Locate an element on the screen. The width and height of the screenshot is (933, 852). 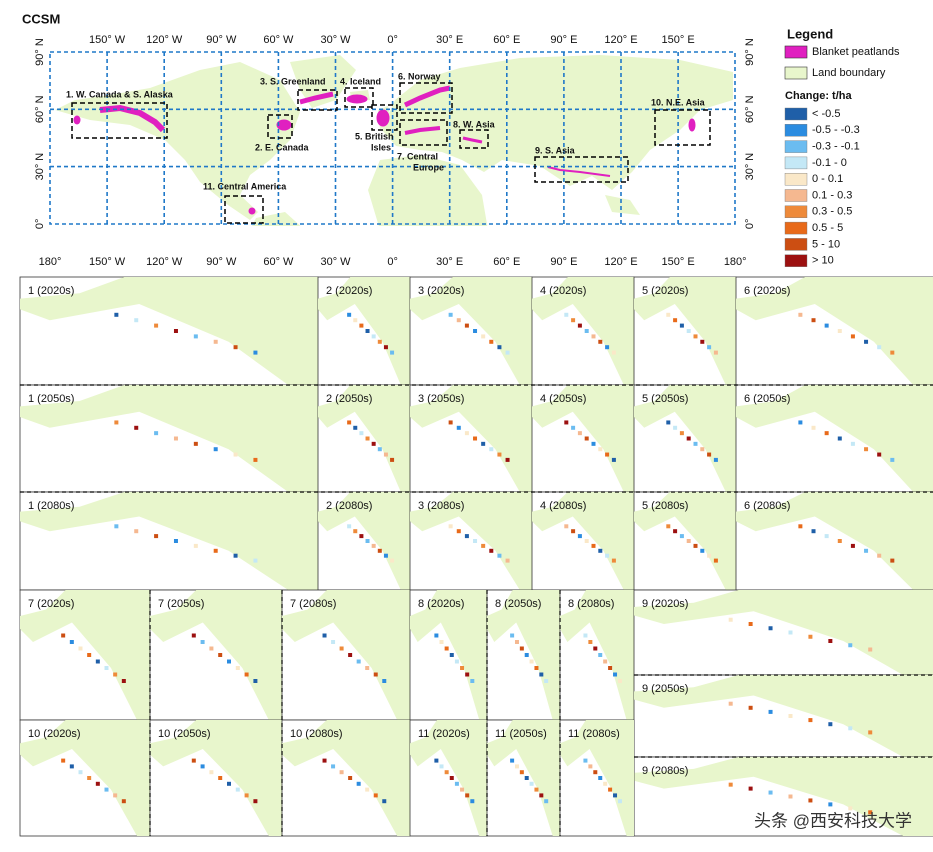
panel-label: 3 (2050s) is located at coordinates (441, 399).